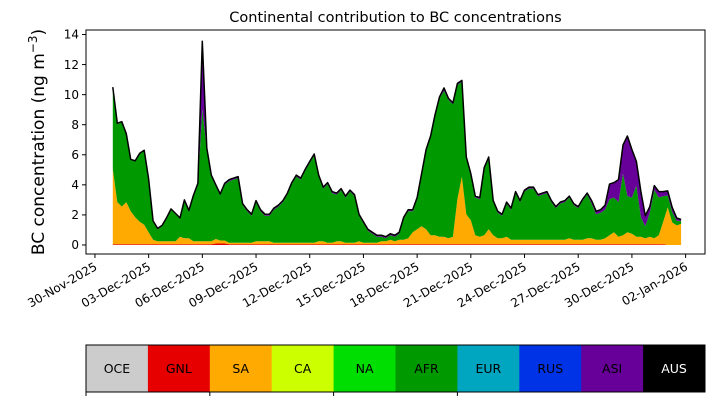 This screenshot has height=402, width=714. I want to click on y-tick-label: 0, so click(75, 245).